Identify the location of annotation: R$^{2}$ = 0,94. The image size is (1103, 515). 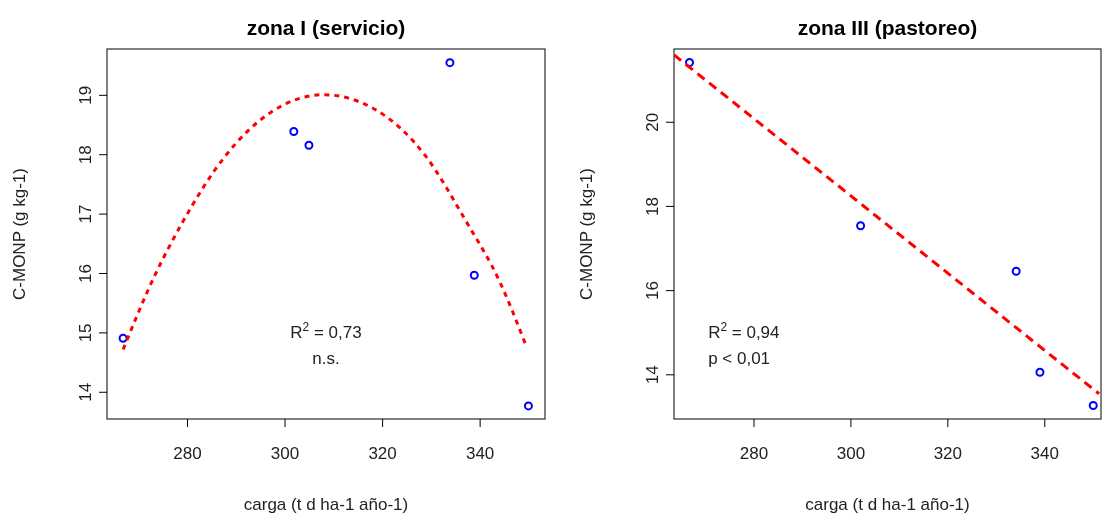
(744, 330).